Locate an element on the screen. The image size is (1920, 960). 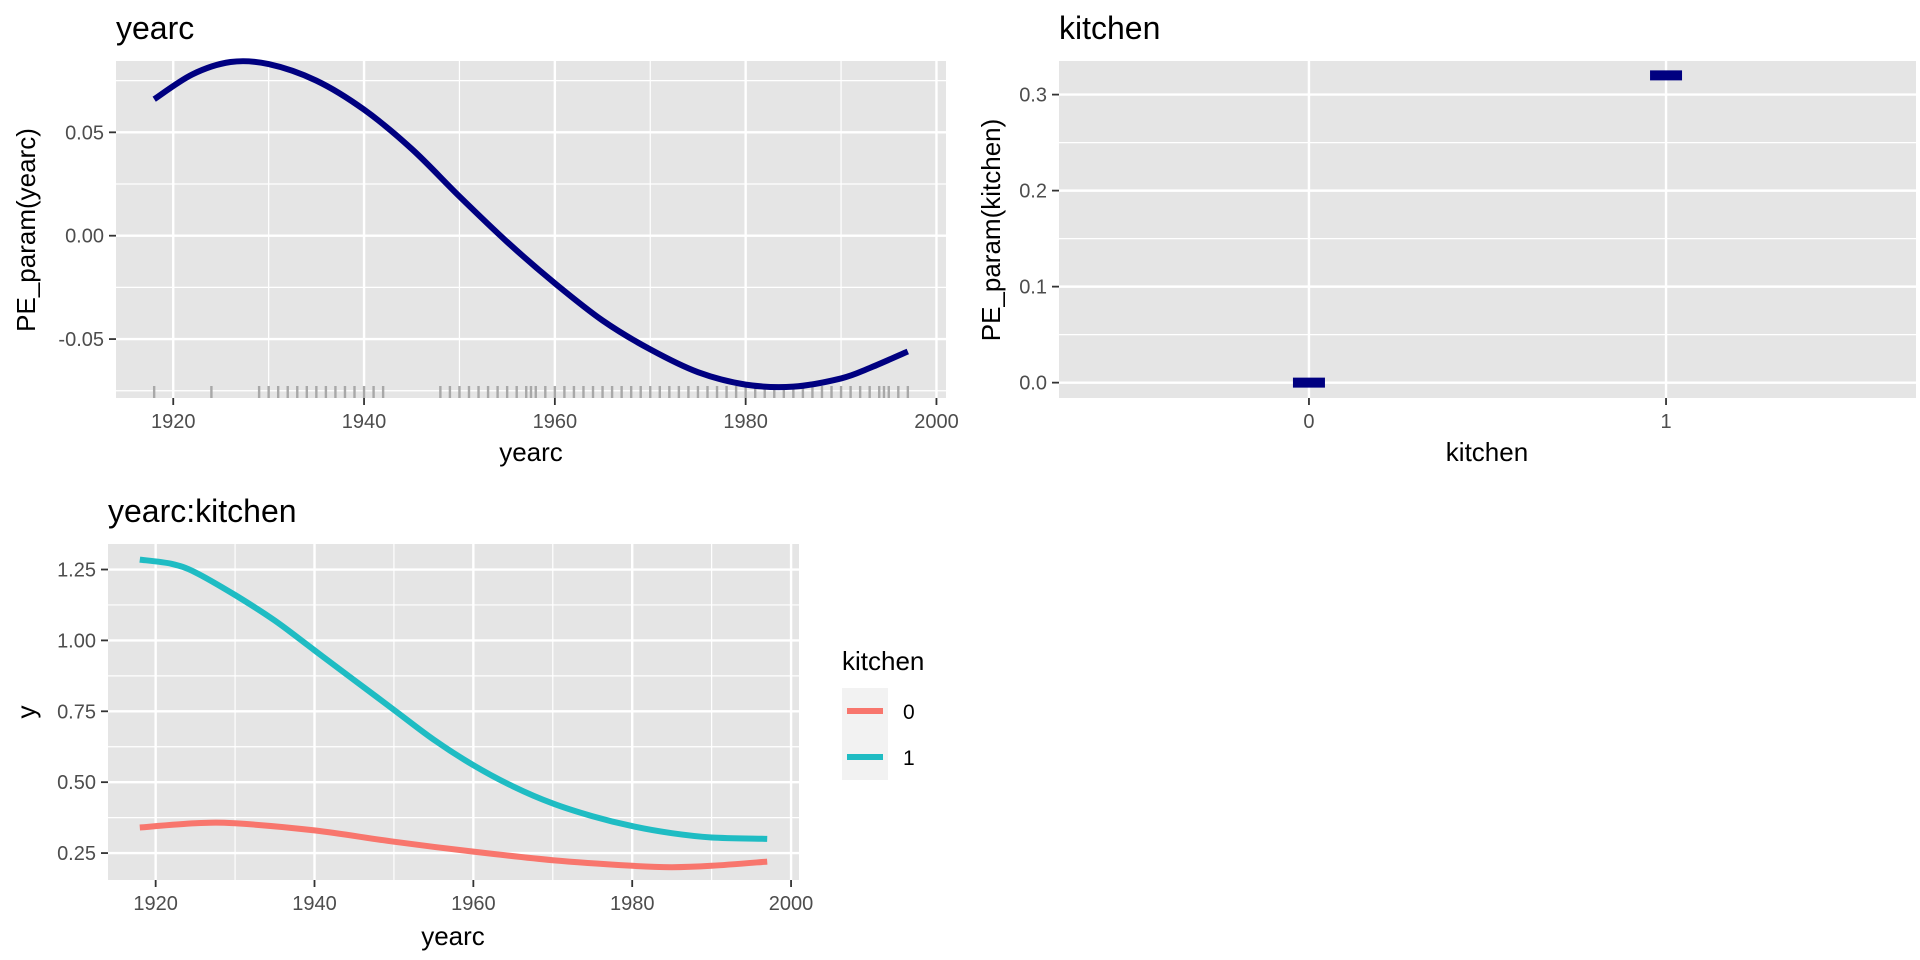
y-axis-title-kitchen: PE_param(kitchen) is located at coordinates (991, 230).